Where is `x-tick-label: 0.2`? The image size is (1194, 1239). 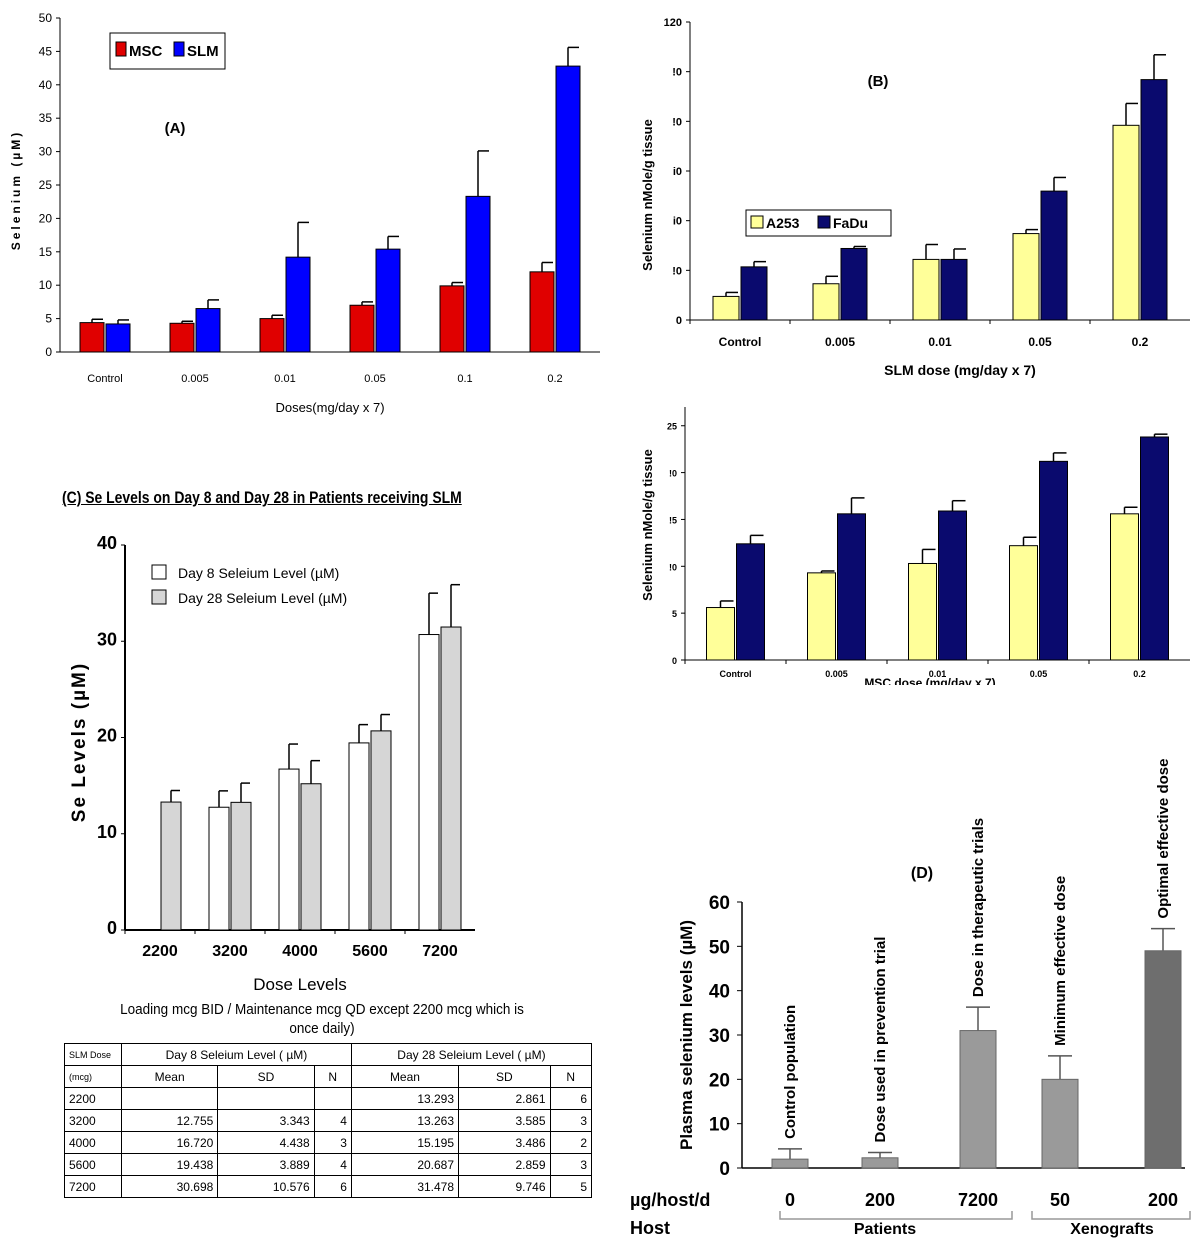 x-tick-label: 0.2 is located at coordinates (1140, 342).